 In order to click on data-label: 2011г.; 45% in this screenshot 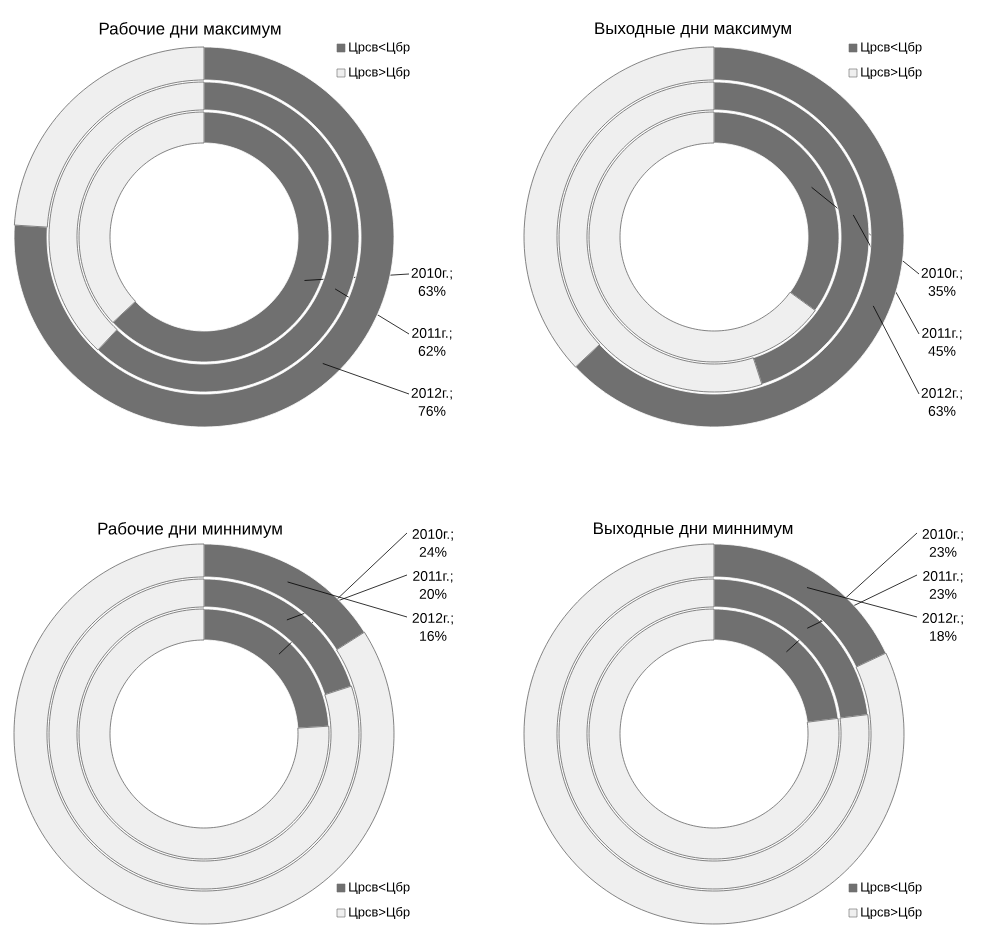, I will do `click(942, 342)`.